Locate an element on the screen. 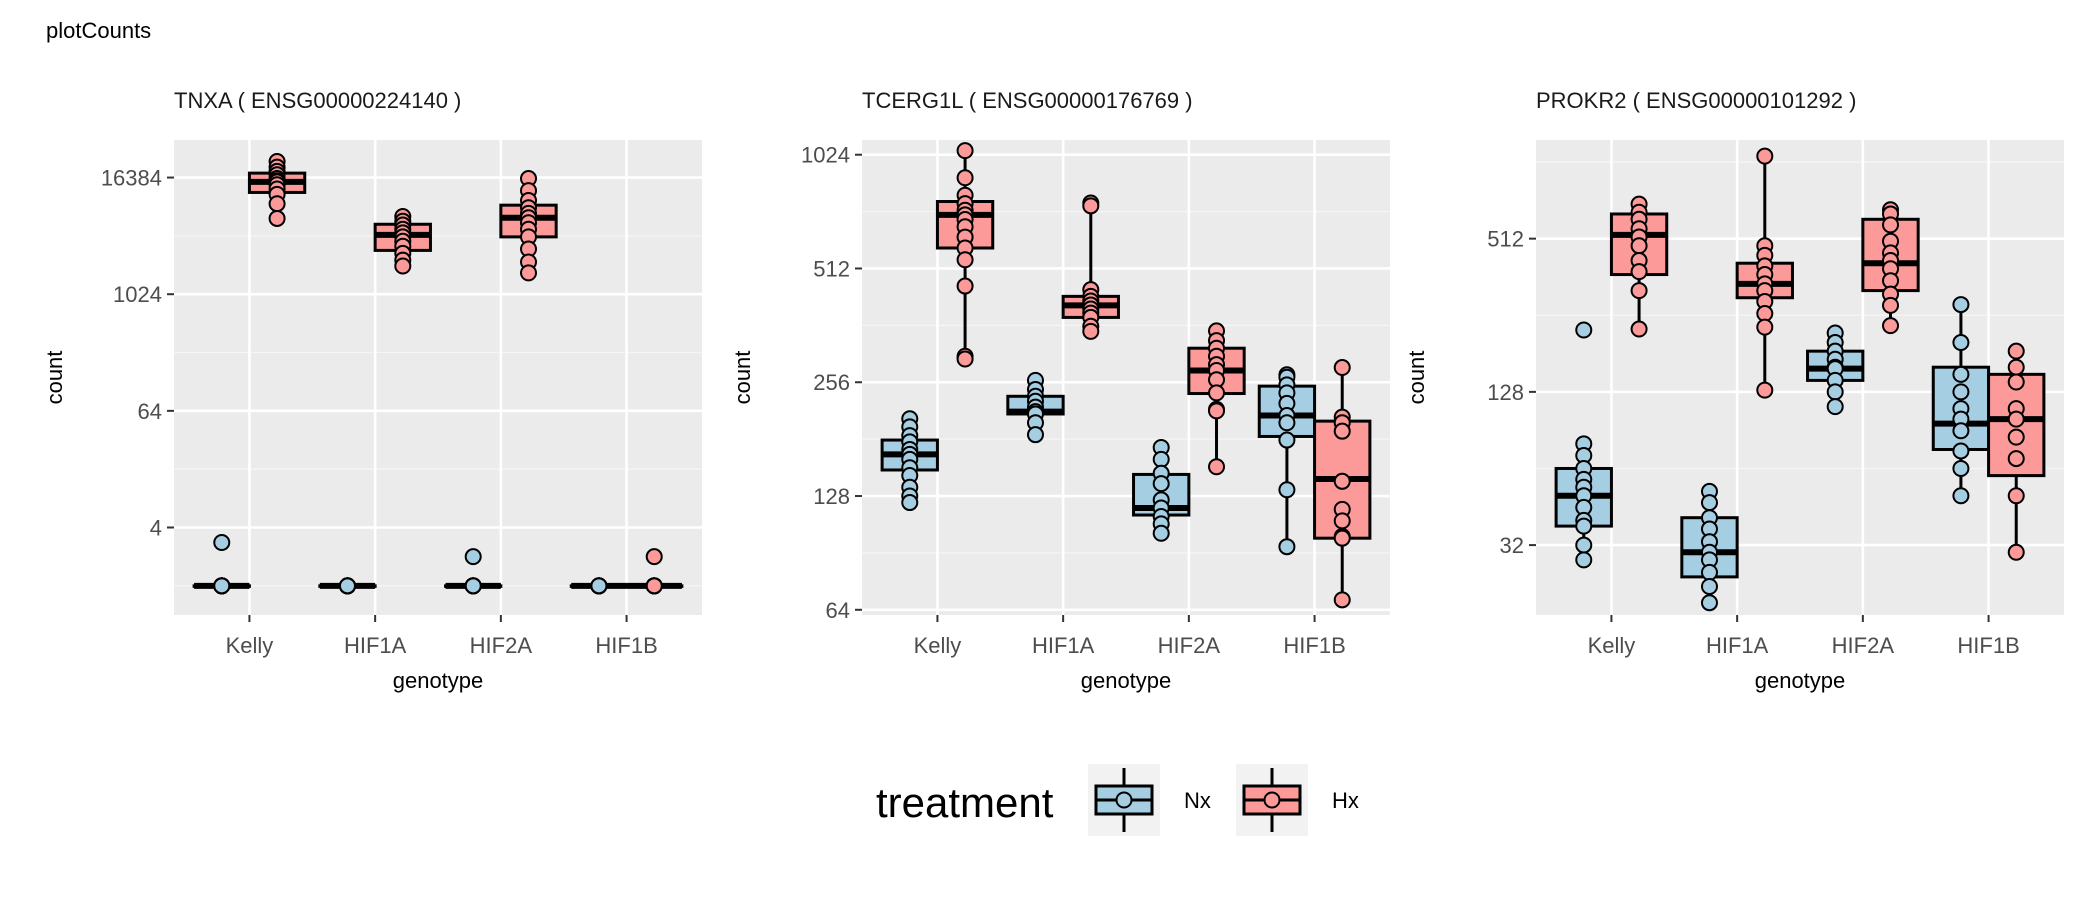 Image resolution: width=2100 pixels, height=900 pixels. legend-title: treatment is located at coordinates (965, 802).